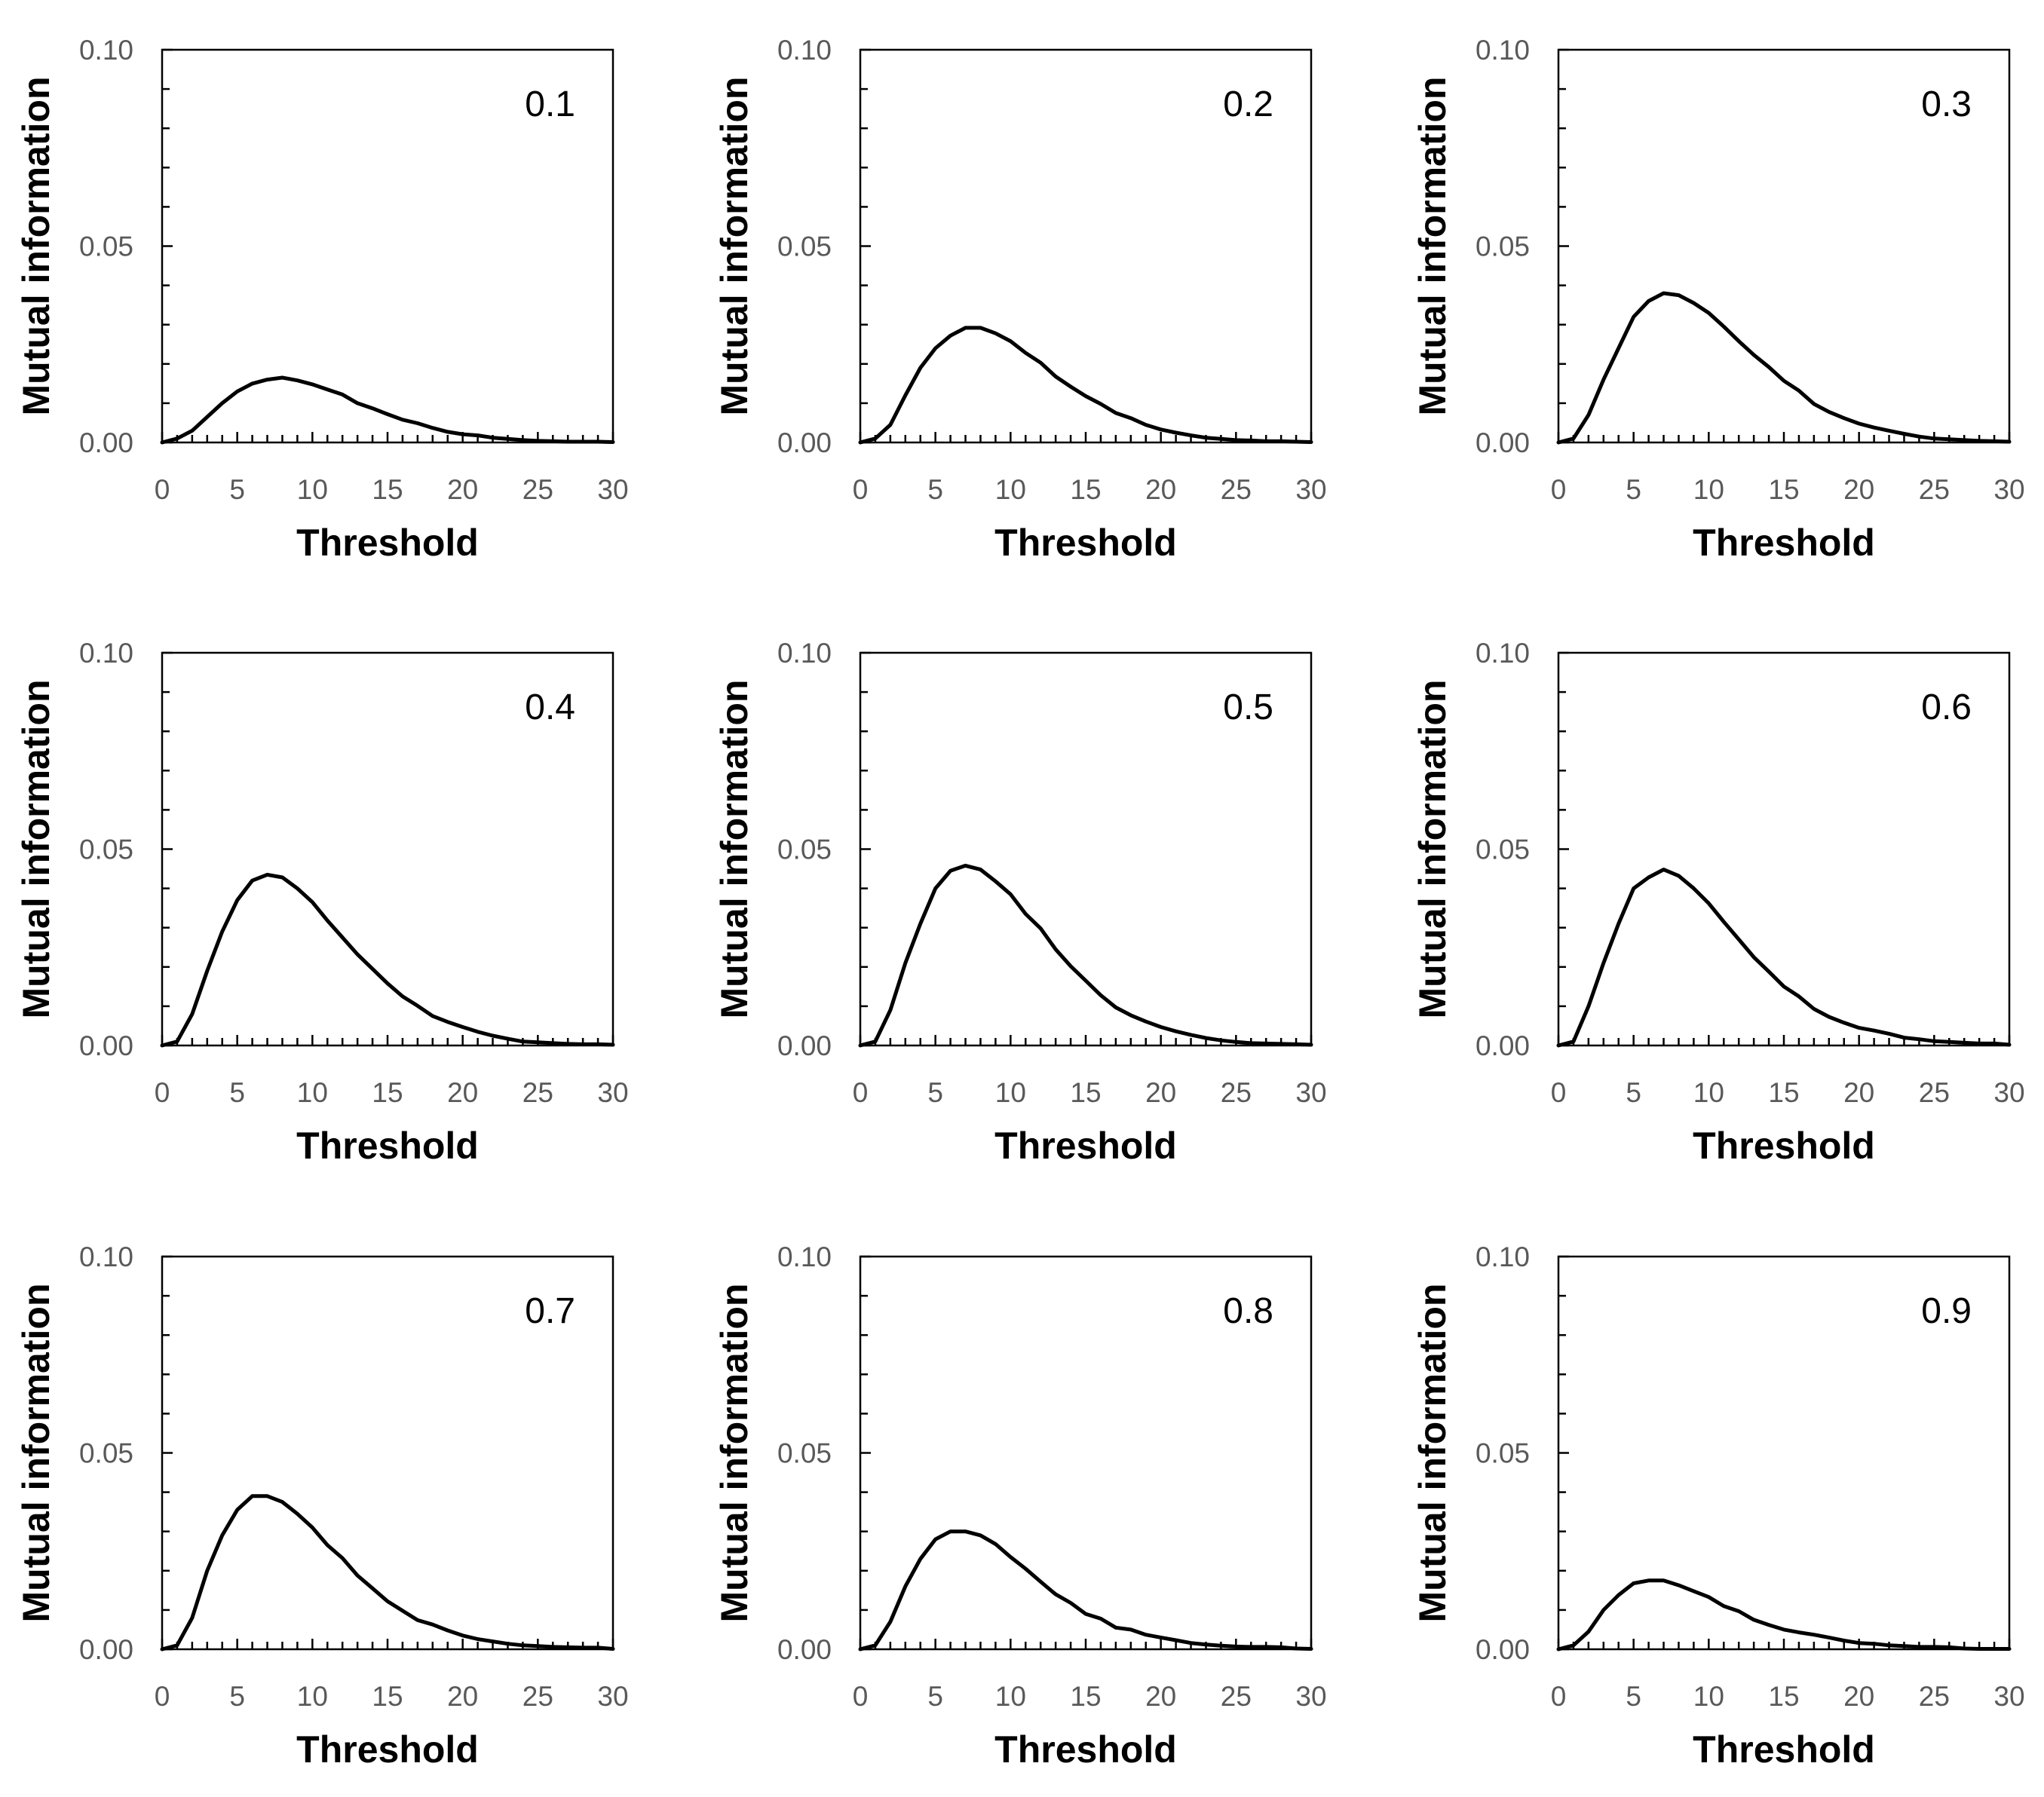 The image size is (2044, 1797). What do you see at coordinates (1946, 1311) in the screenshot?
I see `panel-label: 0.9` at bounding box center [1946, 1311].